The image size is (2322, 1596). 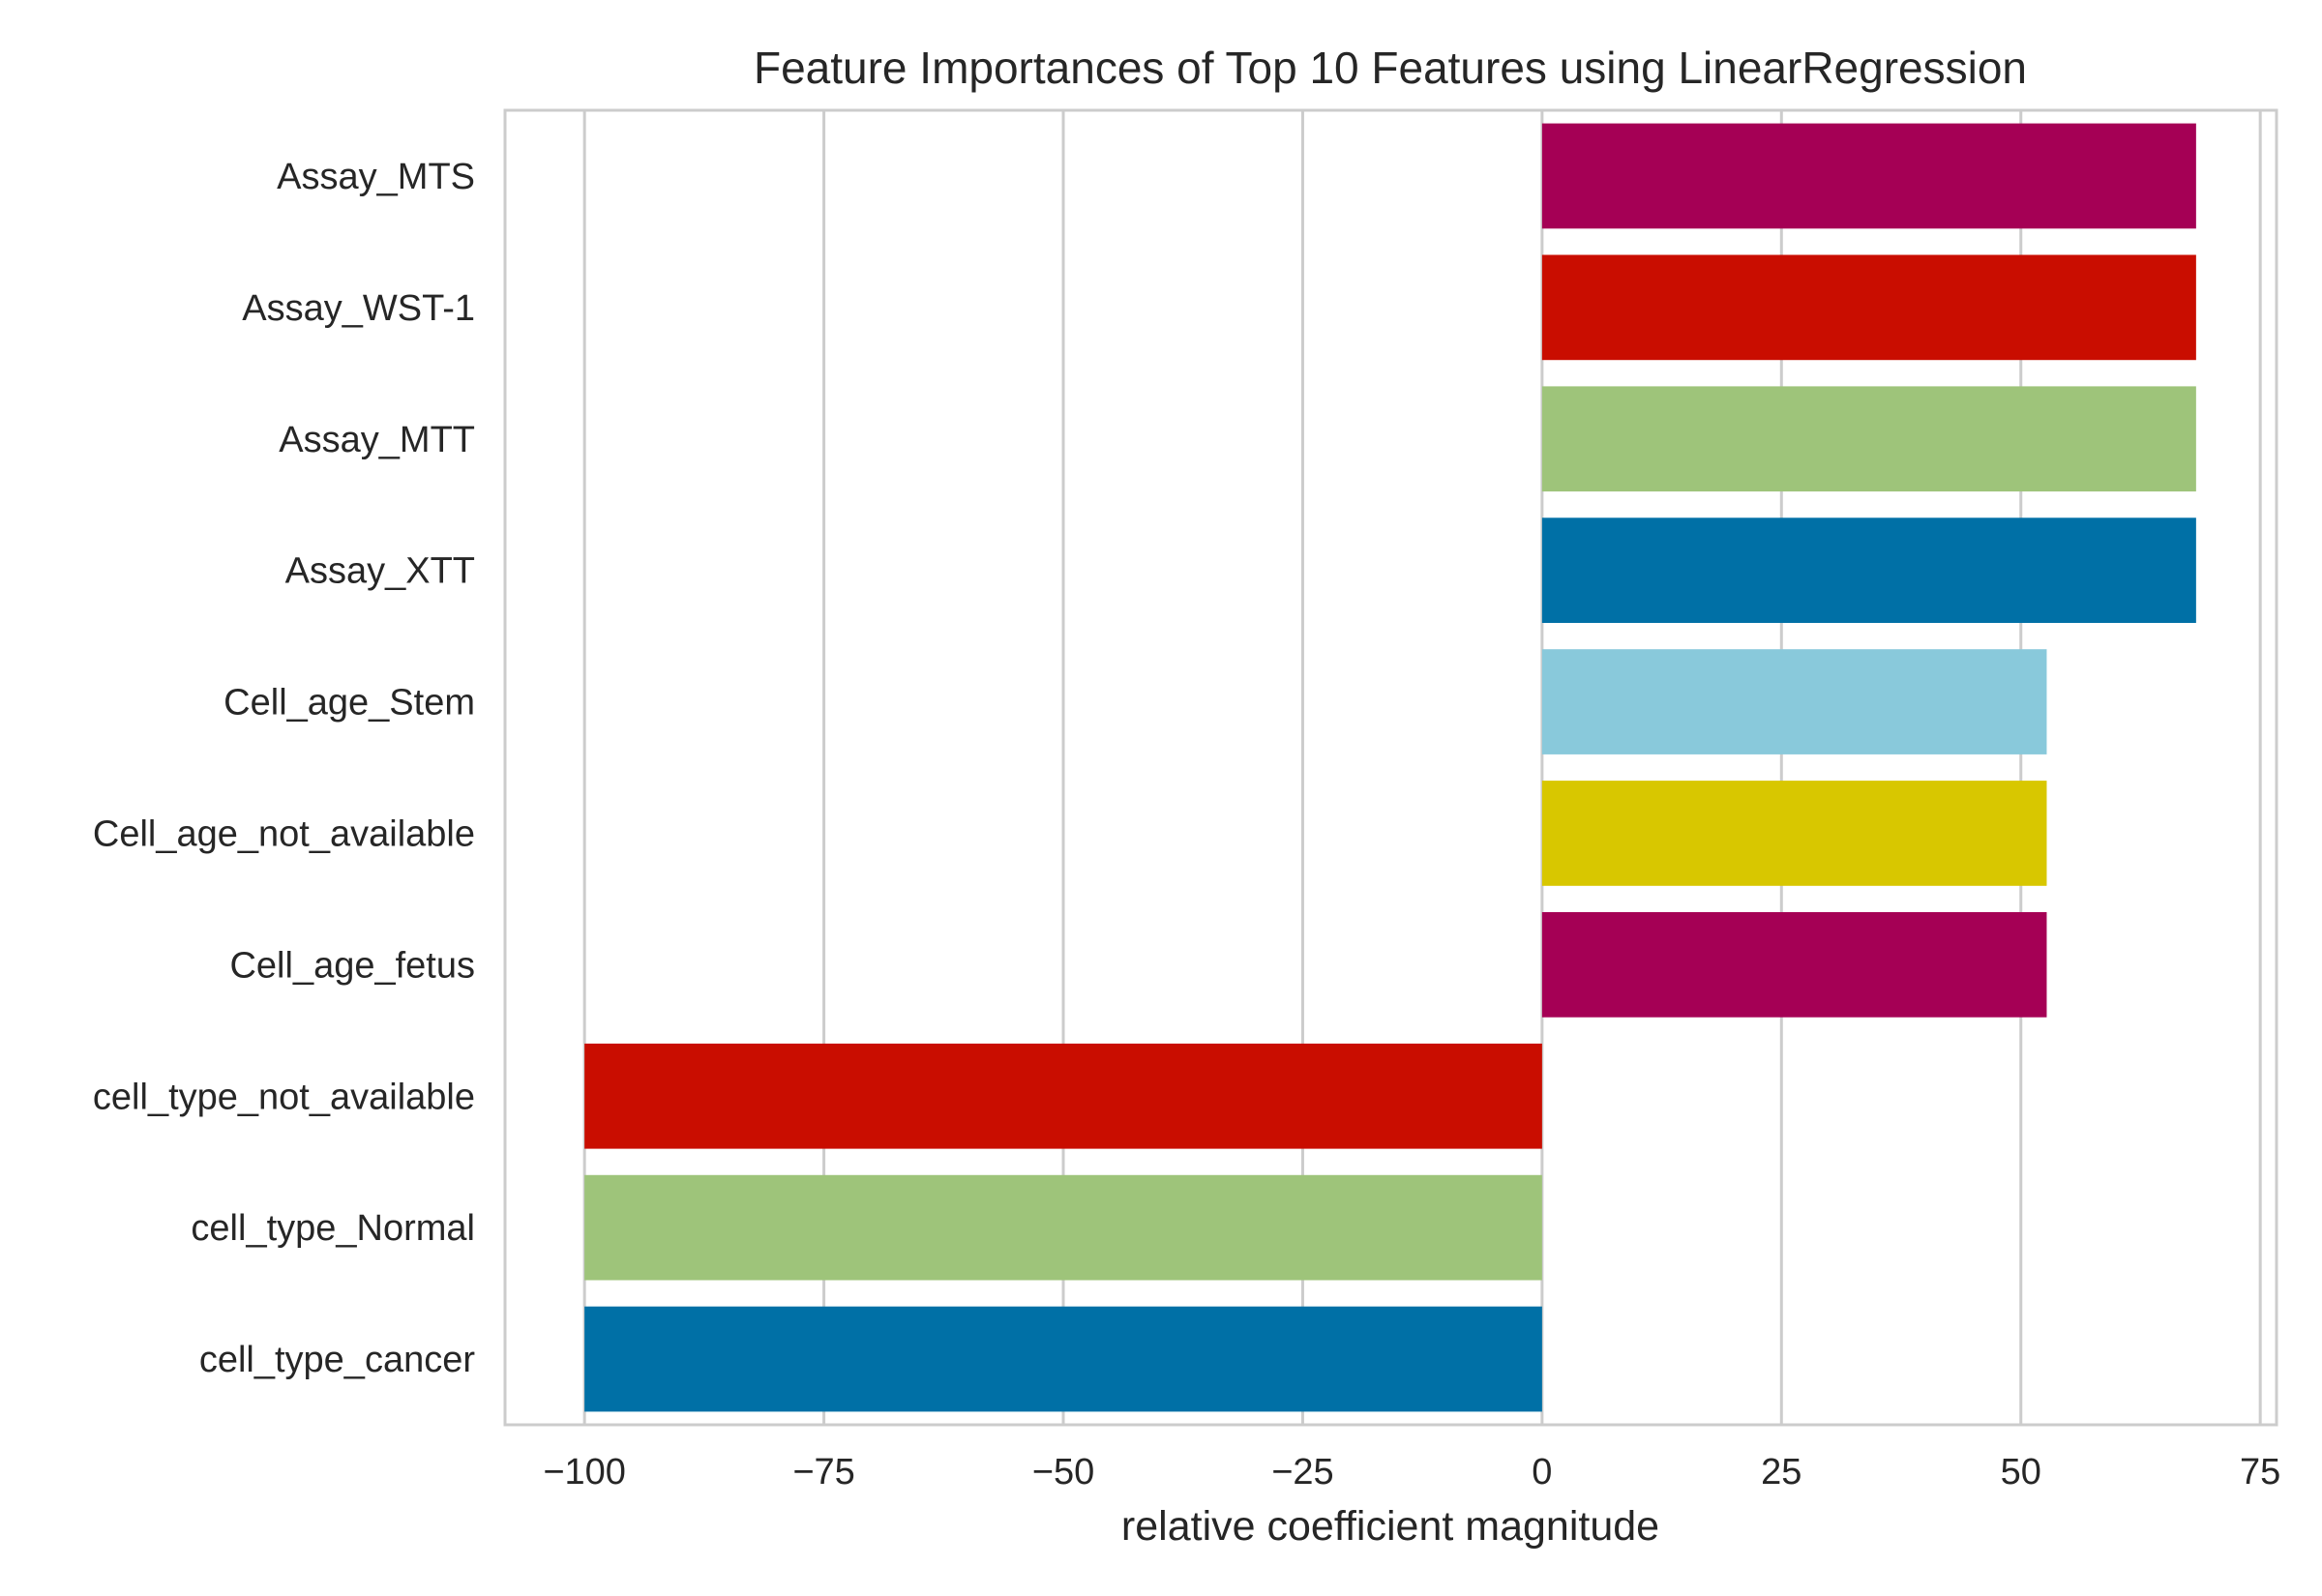 What do you see at coordinates (1542, 1472) in the screenshot?
I see `x-tick-label: 0` at bounding box center [1542, 1472].